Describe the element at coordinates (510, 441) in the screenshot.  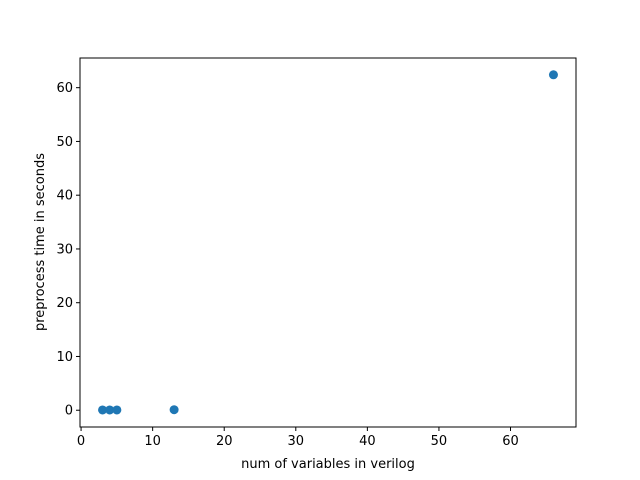
I see `x-tick-label: 60` at that location.